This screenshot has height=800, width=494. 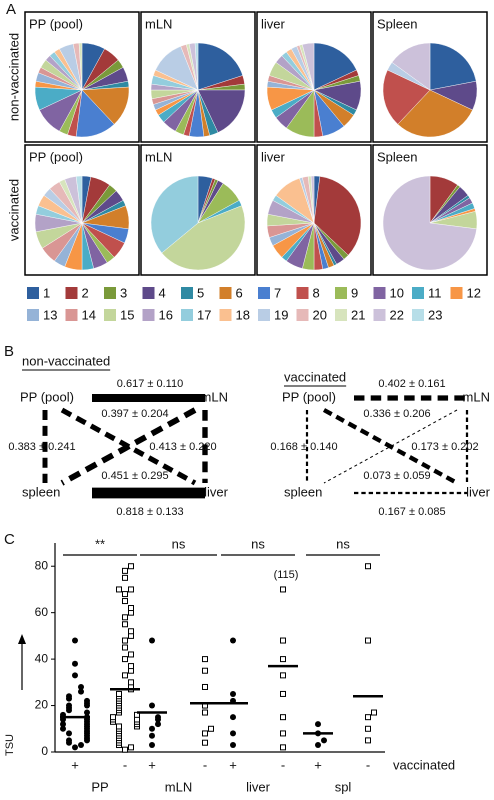 I want to click on pie-title: mLN, so click(x=158, y=156).